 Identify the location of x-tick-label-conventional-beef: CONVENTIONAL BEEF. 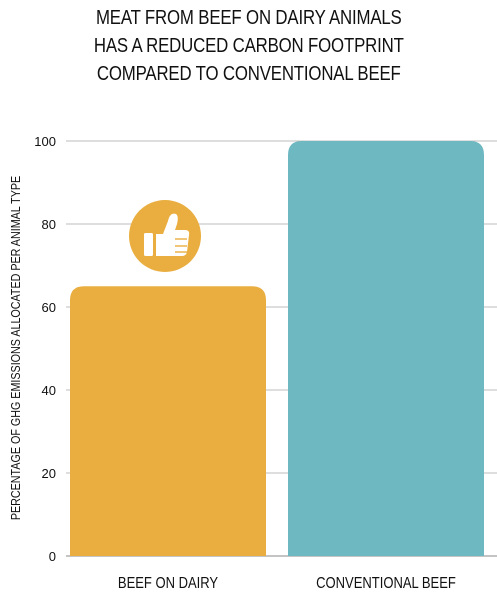
(386, 583).